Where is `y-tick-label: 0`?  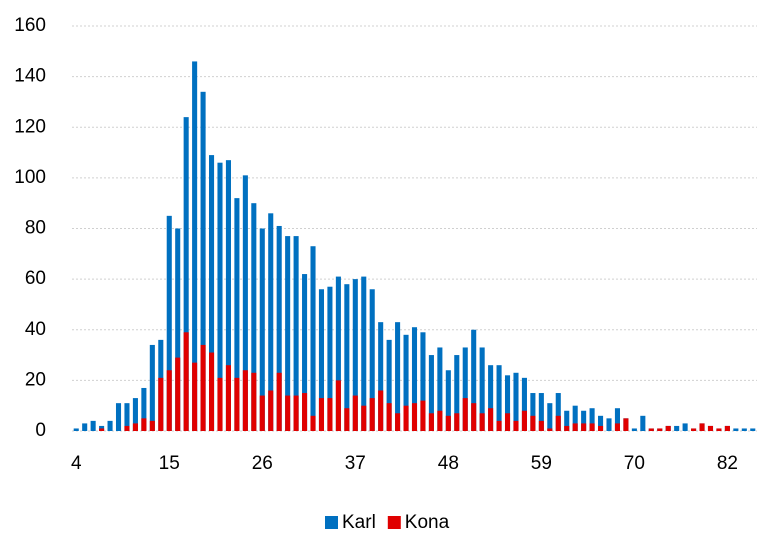 y-tick-label: 0 is located at coordinates (40, 430).